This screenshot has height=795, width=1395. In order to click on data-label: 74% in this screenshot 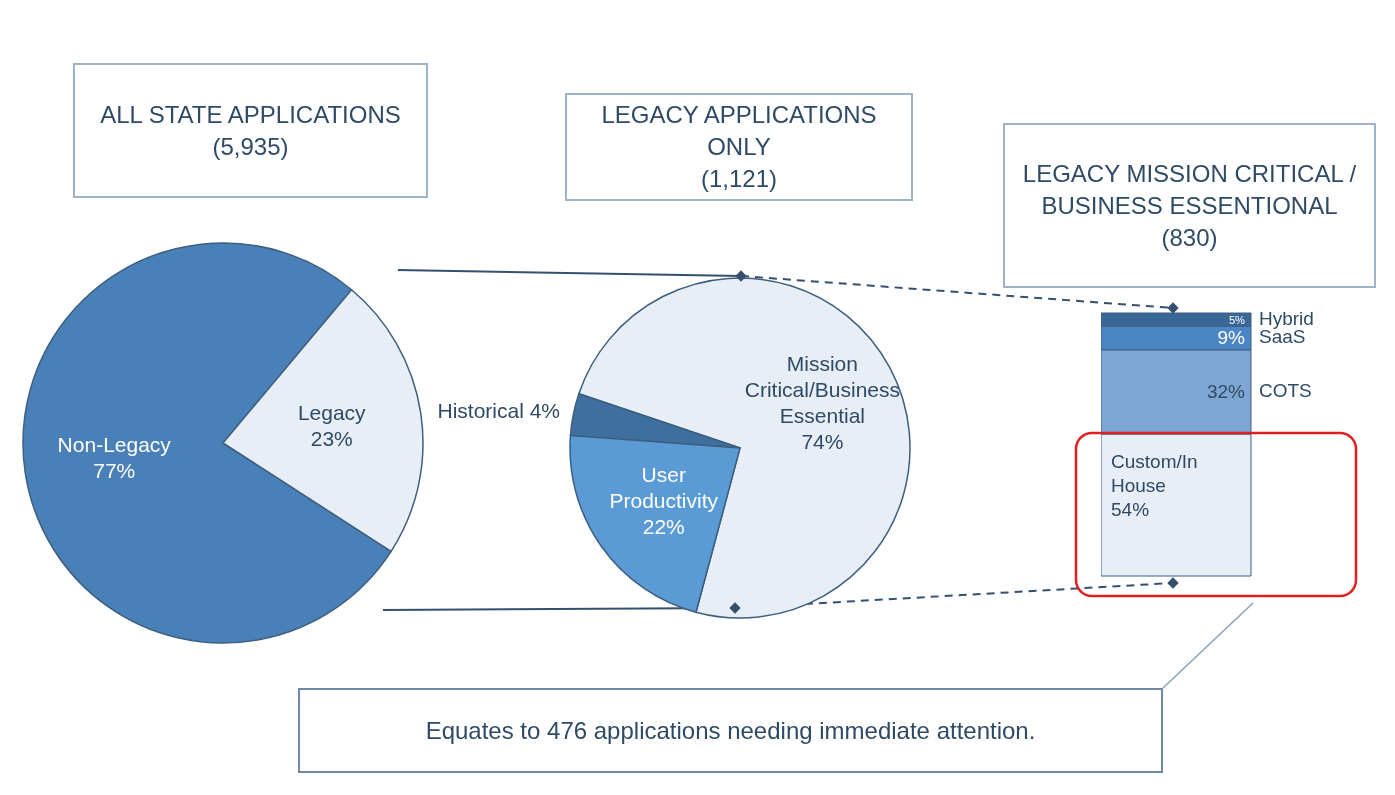, I will do `click(822, 441)`.